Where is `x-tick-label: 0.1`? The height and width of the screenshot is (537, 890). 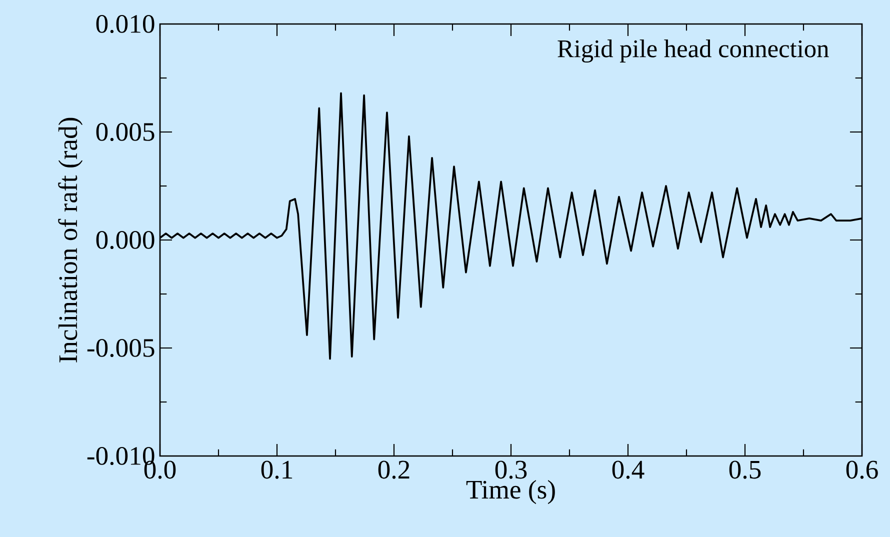 x-tick-label: 0.1 is located at coordinates (276, 469).